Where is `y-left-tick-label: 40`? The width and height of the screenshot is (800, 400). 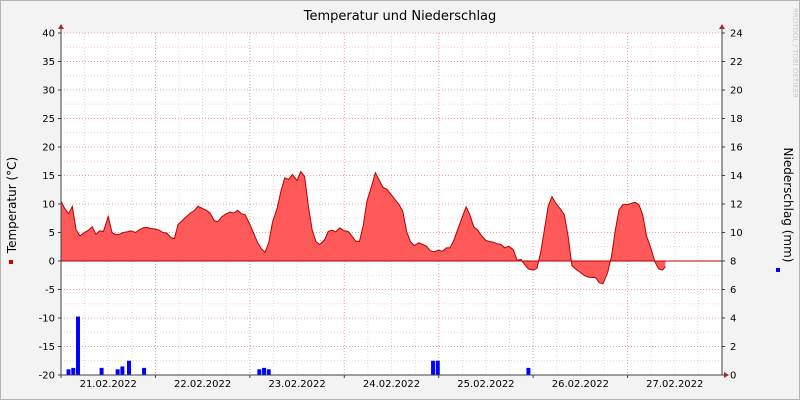
y-left-tick-label: 40 is located at coordinates (48, 34).